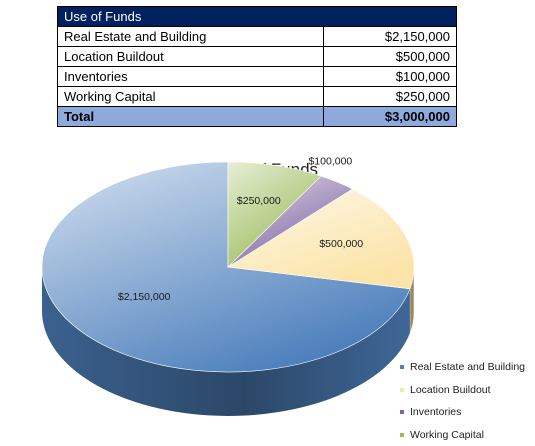  Describe the element at coordinates (144, 297) in the screenshot. I see `pie-data-label: $2,150,000` at that location.